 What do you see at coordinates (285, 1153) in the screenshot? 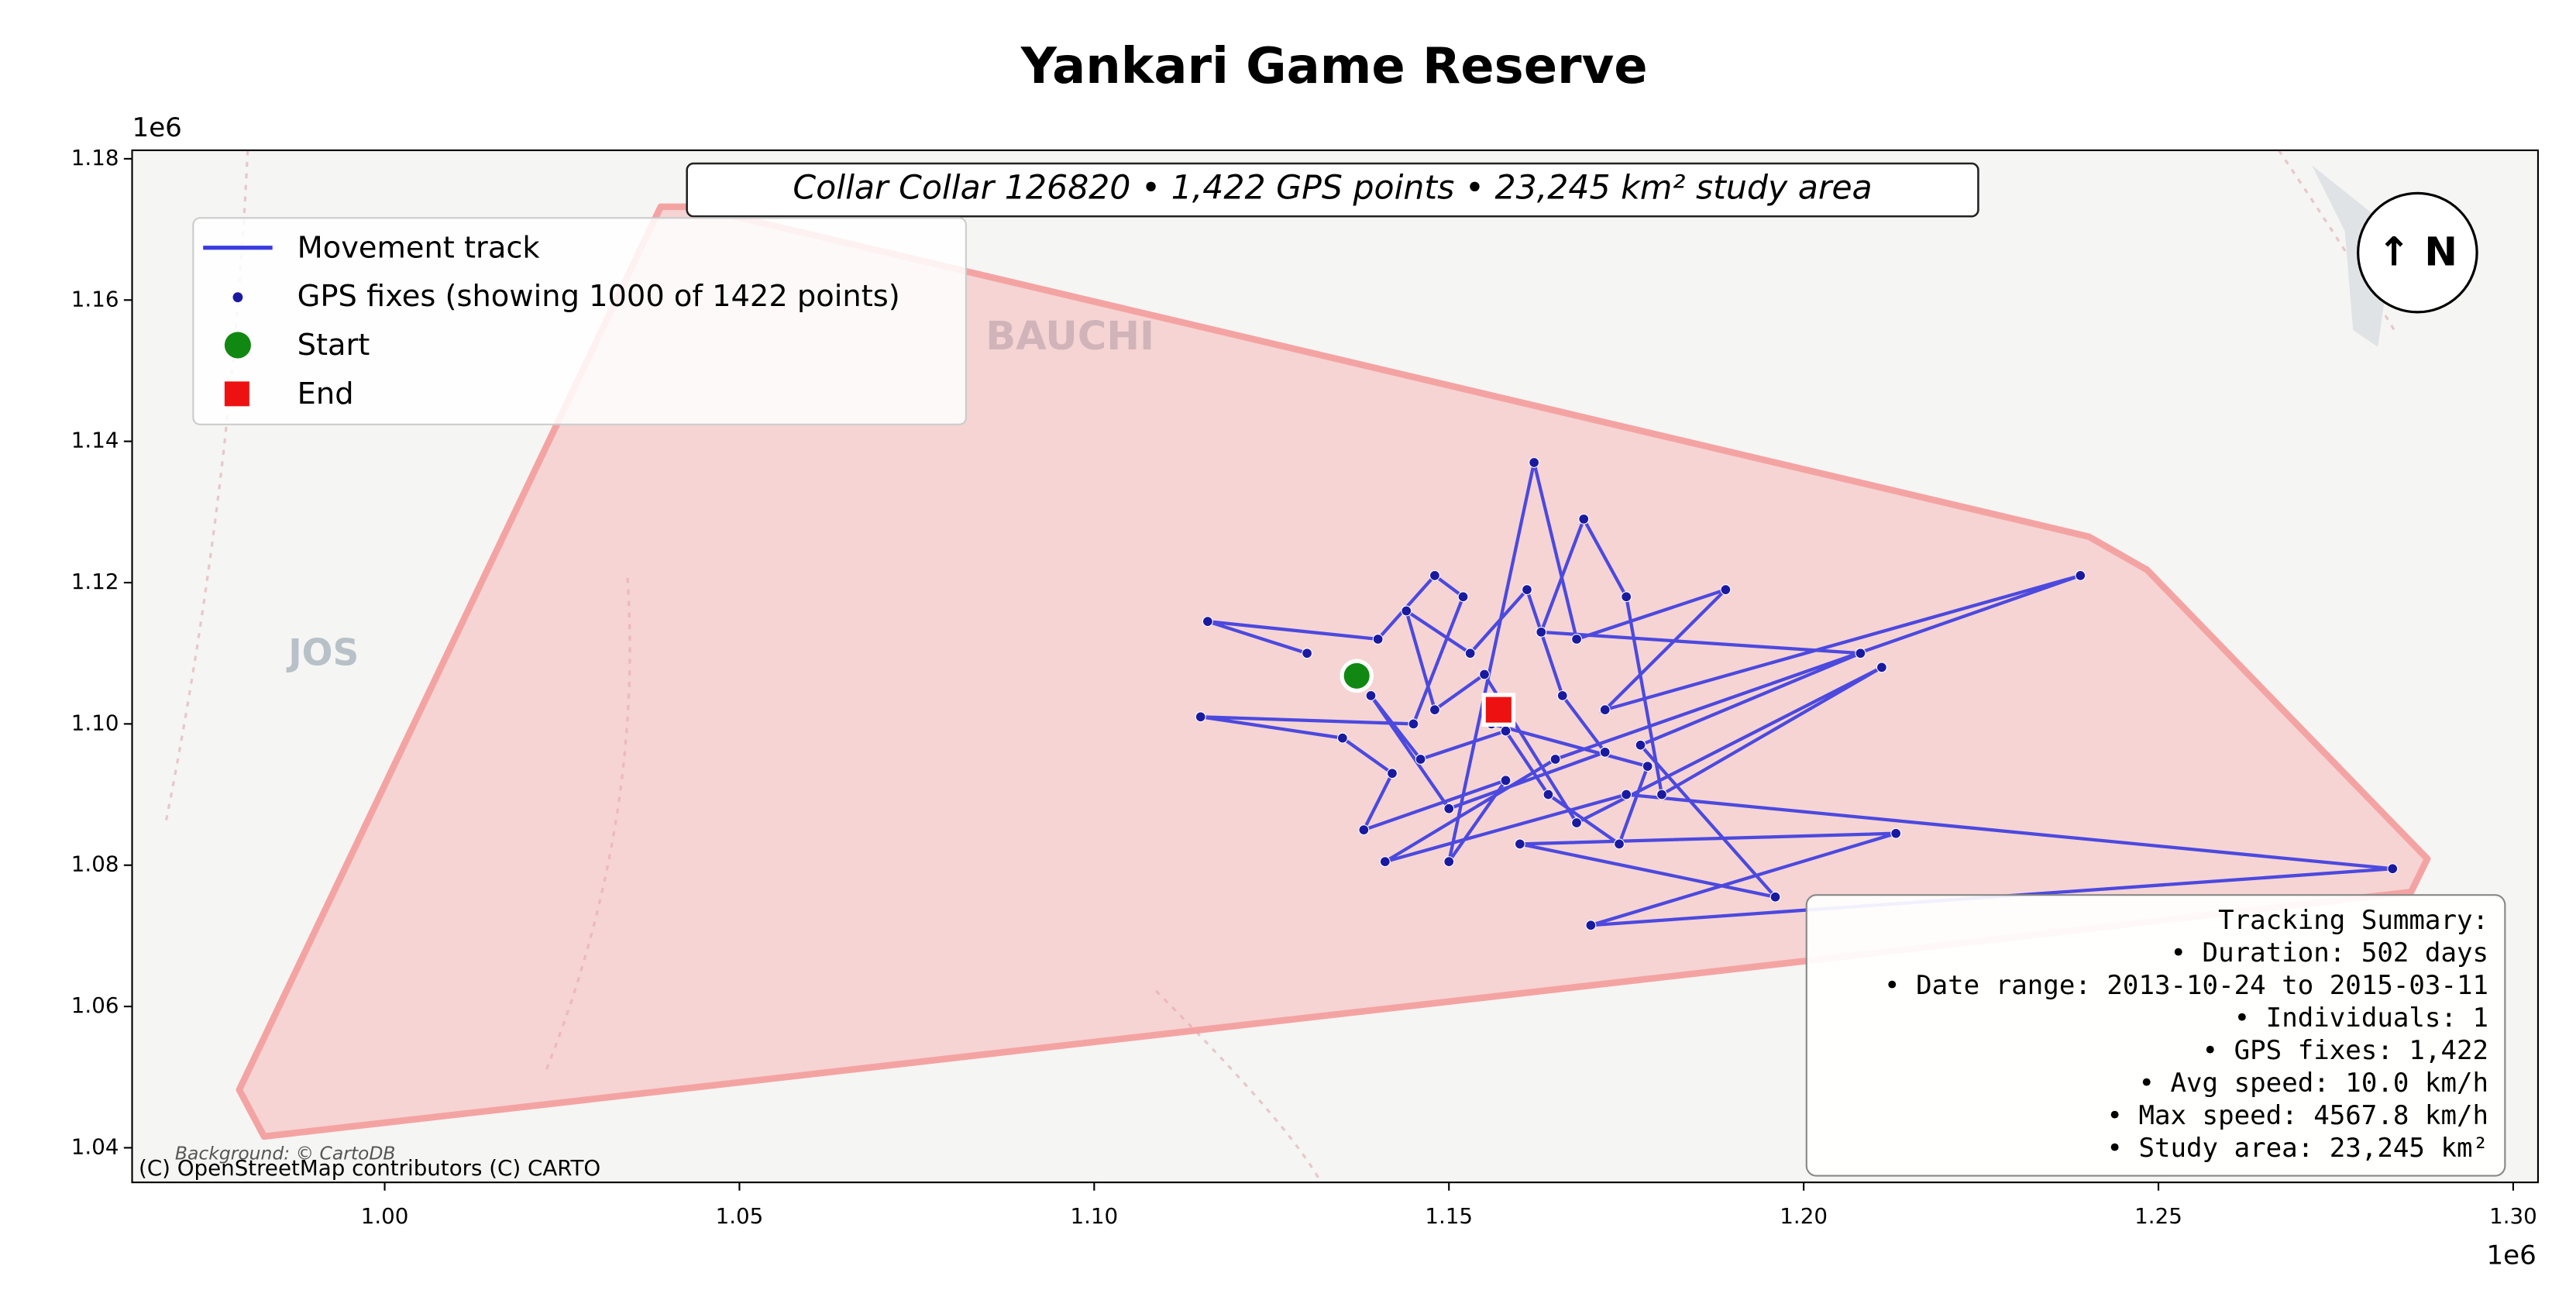
I see `attribution: Background: © CartoDB` at bounding box center [285, 1153].